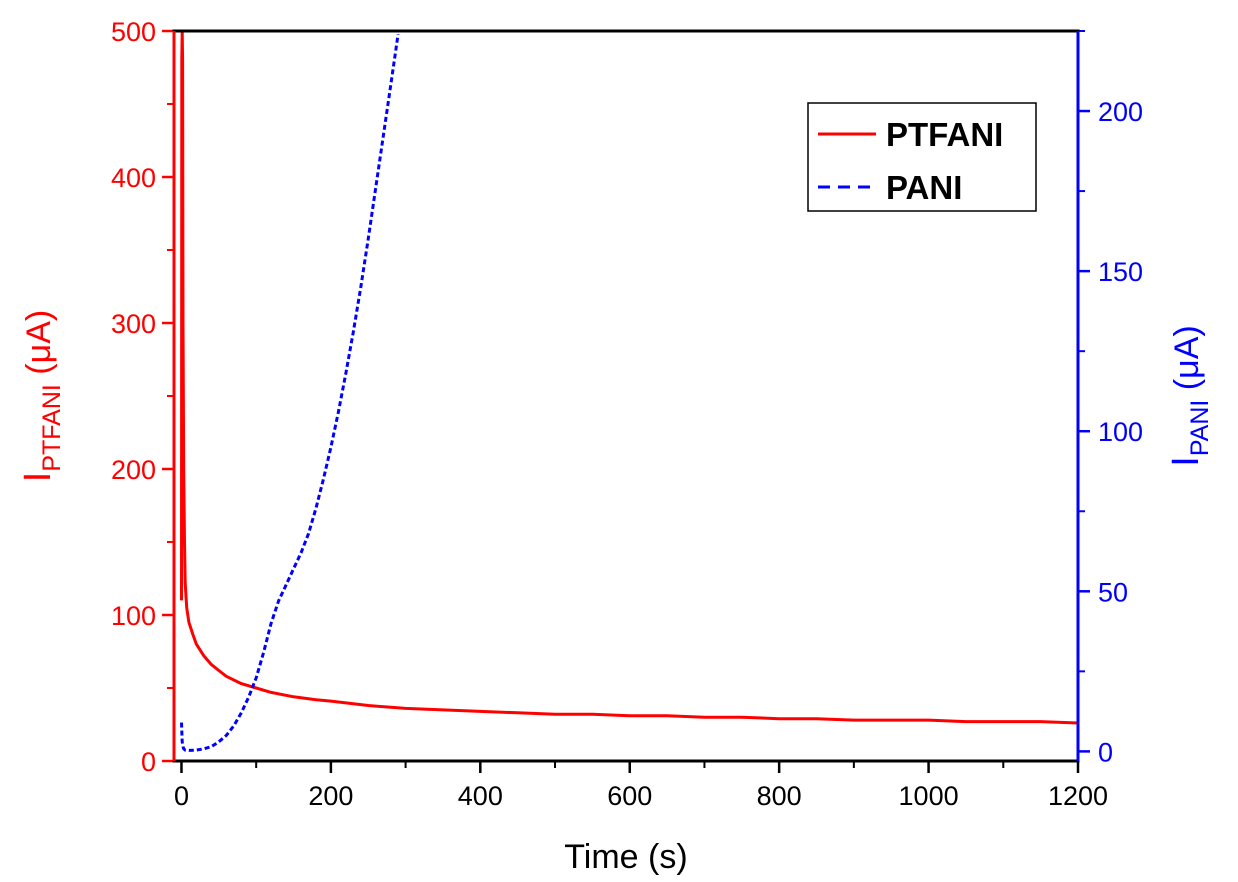 The width and height of the screenshot is (1238, 882). Describe the element at coordinates (929, 796) in the screenshot. I see `x-tick-label: 1000` at that location.